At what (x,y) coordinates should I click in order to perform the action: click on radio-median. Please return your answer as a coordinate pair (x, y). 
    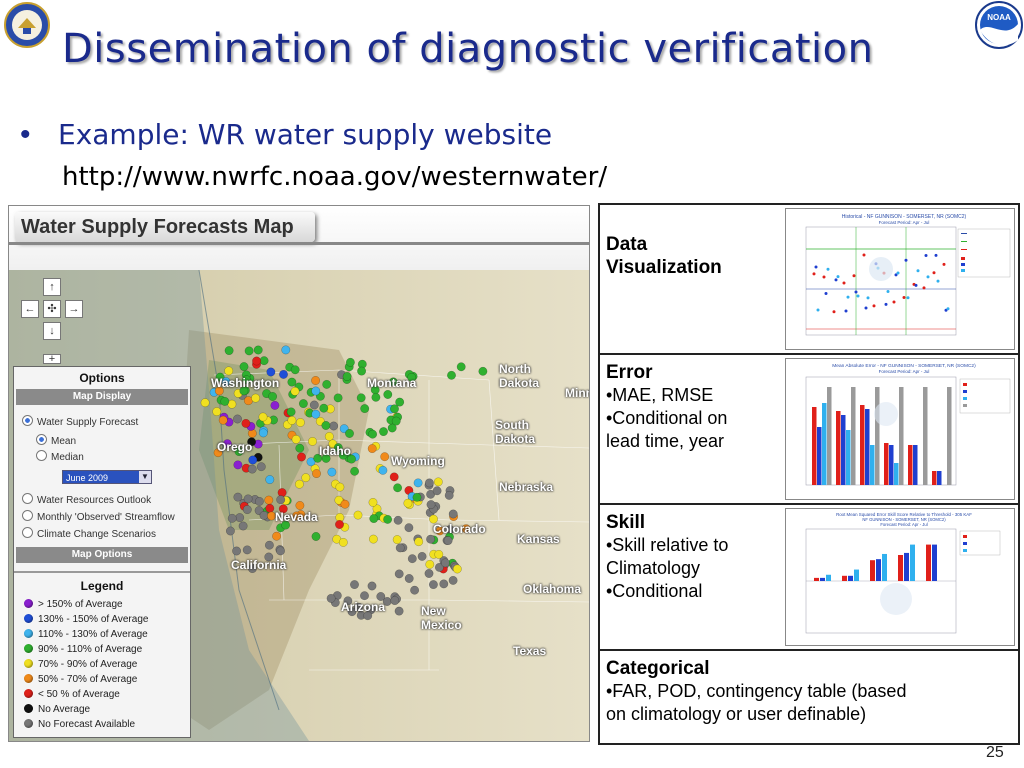
    Looking at the image, I should click on (41, 455).